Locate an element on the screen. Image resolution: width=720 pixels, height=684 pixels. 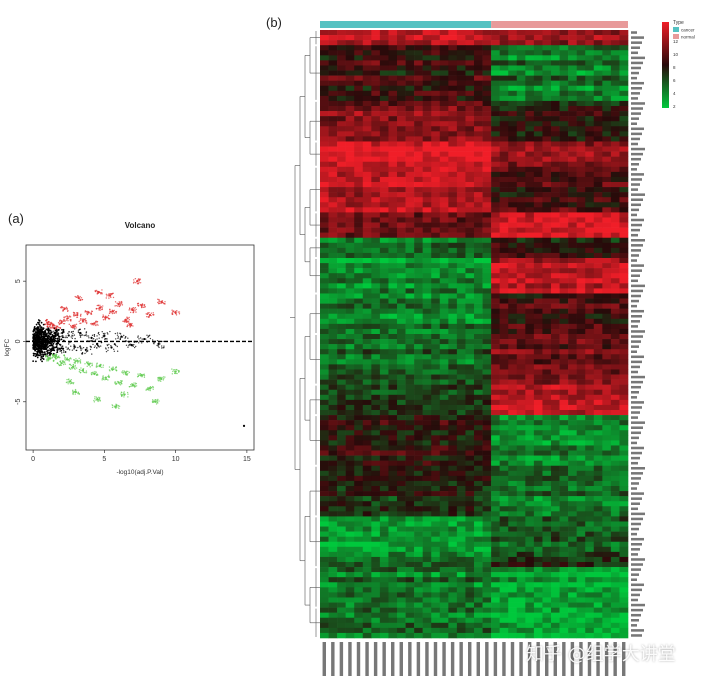
sample-type-bar-cancer is located at coordinates (406, 24).